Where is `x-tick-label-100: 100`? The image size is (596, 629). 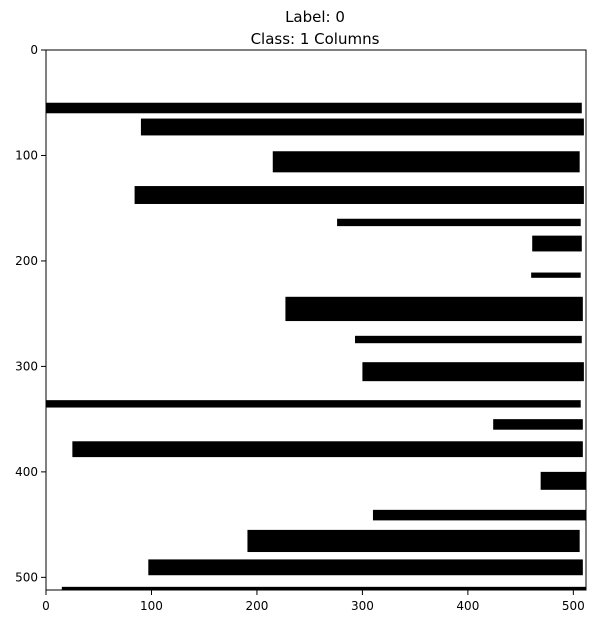
x-tick-label-100: 100 is located at coordinates (151, 606).